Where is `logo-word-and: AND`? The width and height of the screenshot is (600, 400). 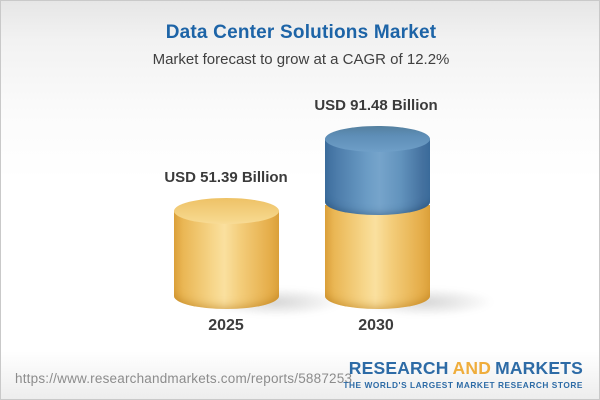 logo-word-and: AND is located at coordinates (472, 368).